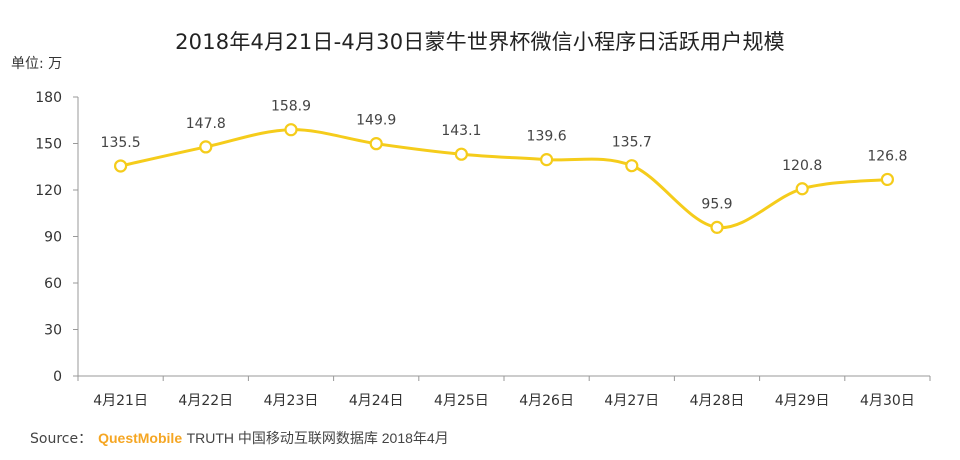  What do you see at coordinates (887, 156) in the screenshot?
I see `data-label: 126.8` at bounding box center [887, 156].